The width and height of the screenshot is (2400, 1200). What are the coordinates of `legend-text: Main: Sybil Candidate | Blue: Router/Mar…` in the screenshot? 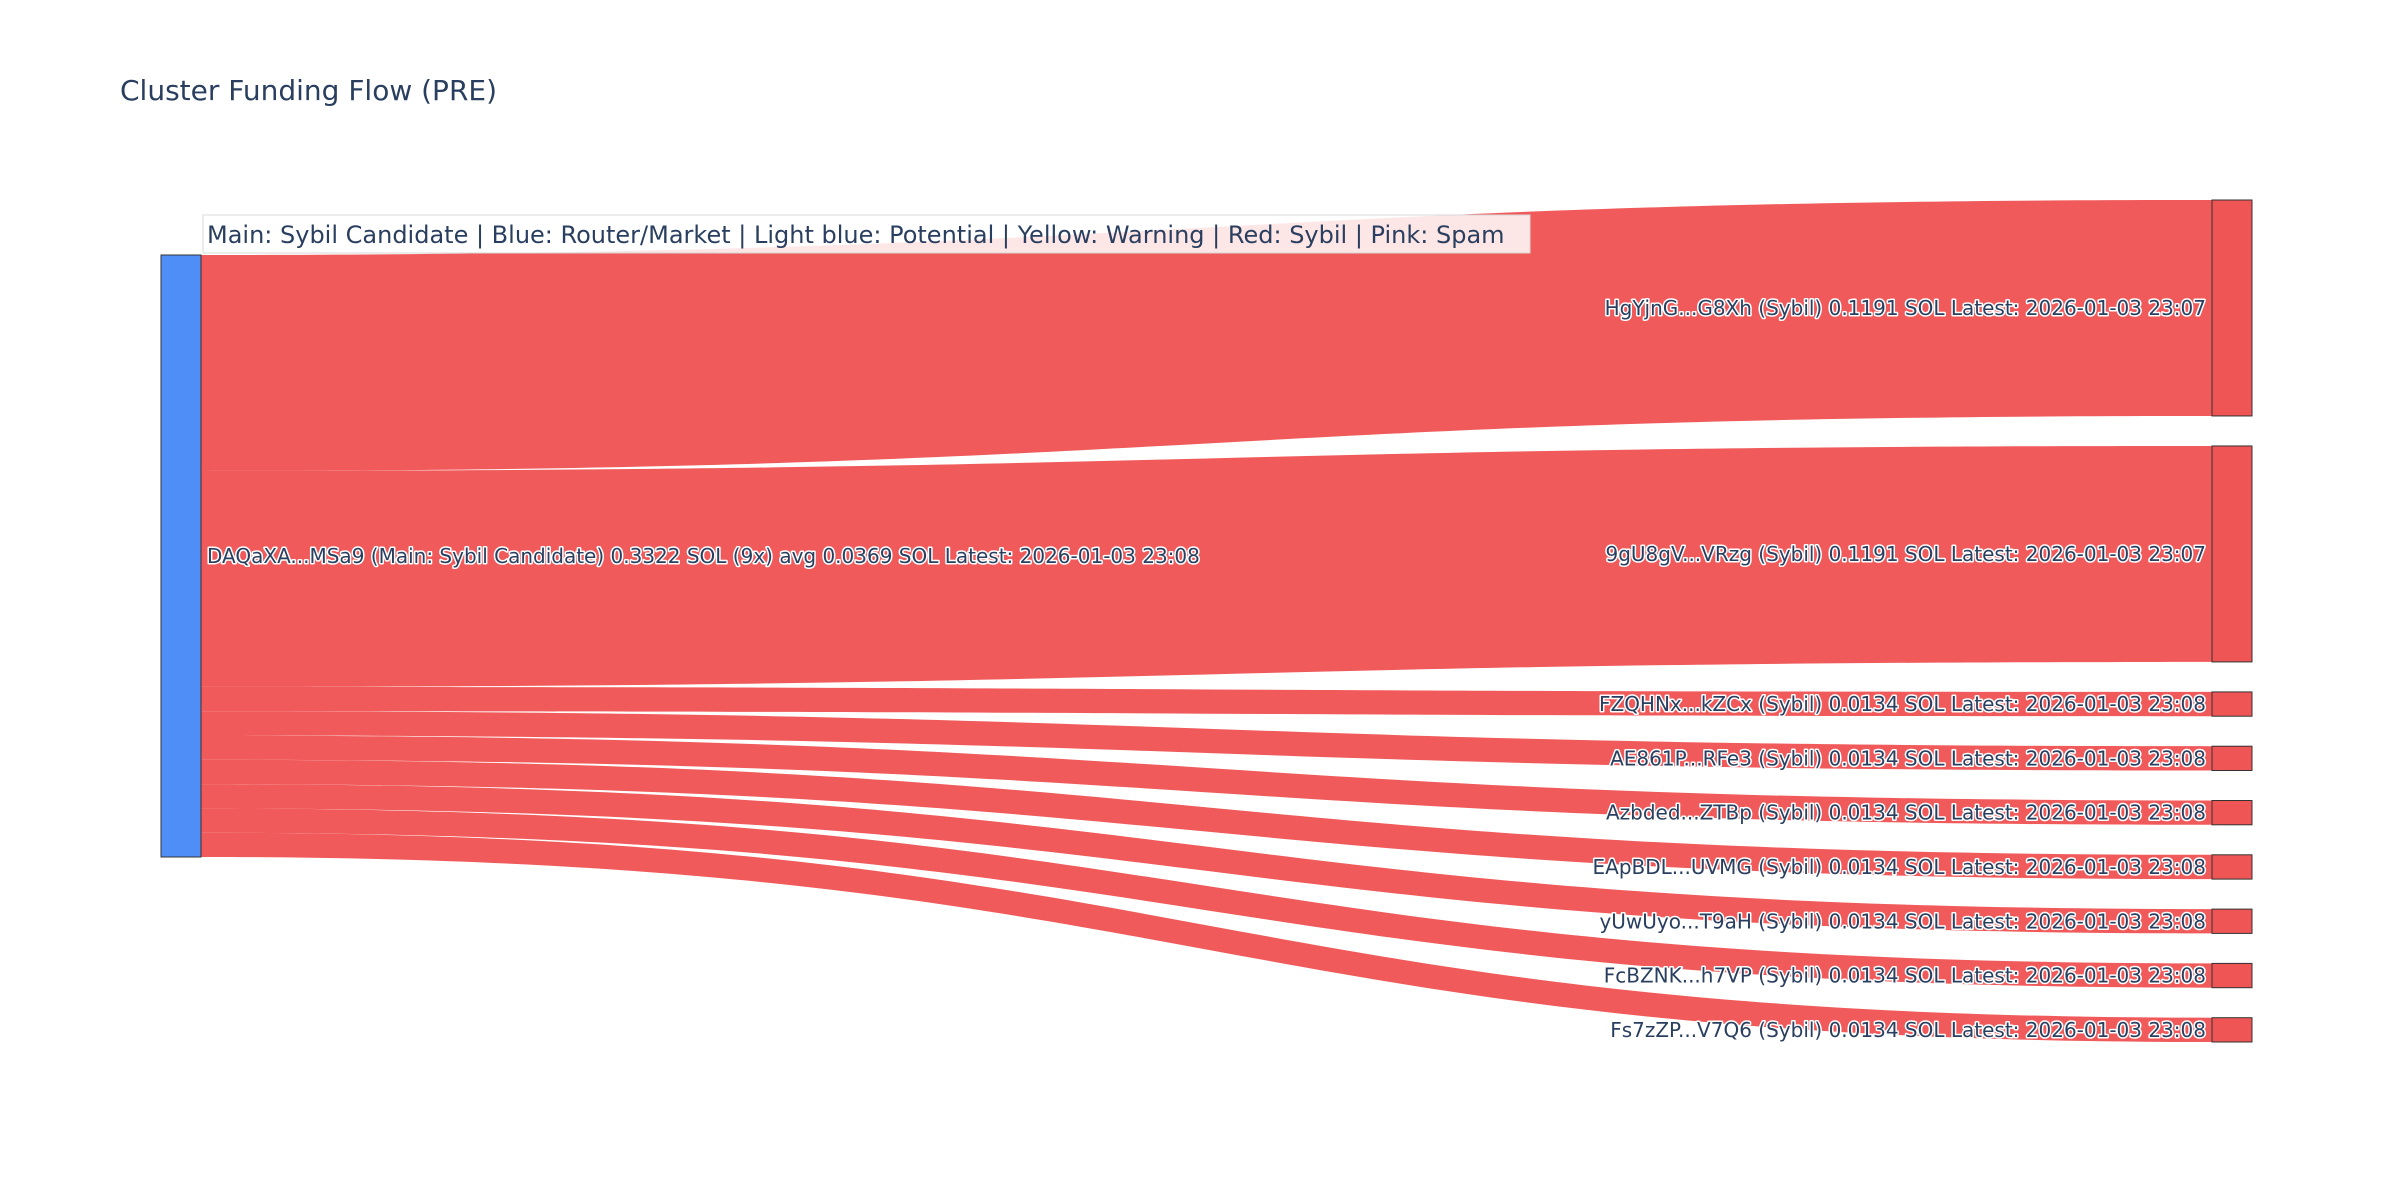 It's located at (856, 235).